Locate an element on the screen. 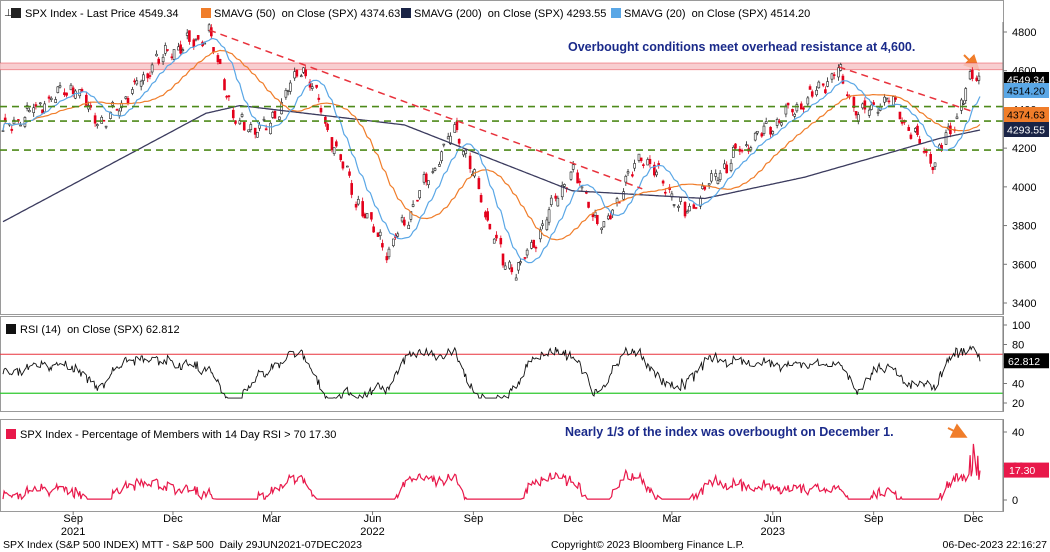 This screenshot has height=552, width=1050. price-value-tag is located at coordinates (1026, 90).